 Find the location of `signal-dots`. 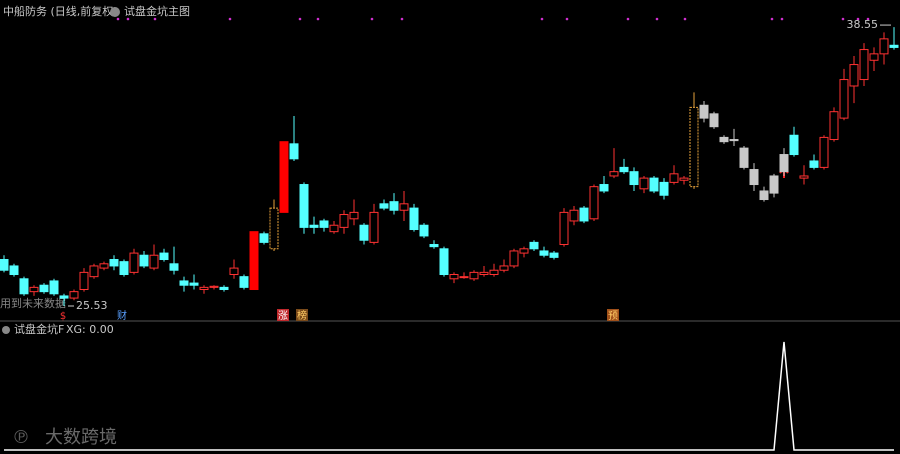

signal-dots is located at coordinates (493, 19).